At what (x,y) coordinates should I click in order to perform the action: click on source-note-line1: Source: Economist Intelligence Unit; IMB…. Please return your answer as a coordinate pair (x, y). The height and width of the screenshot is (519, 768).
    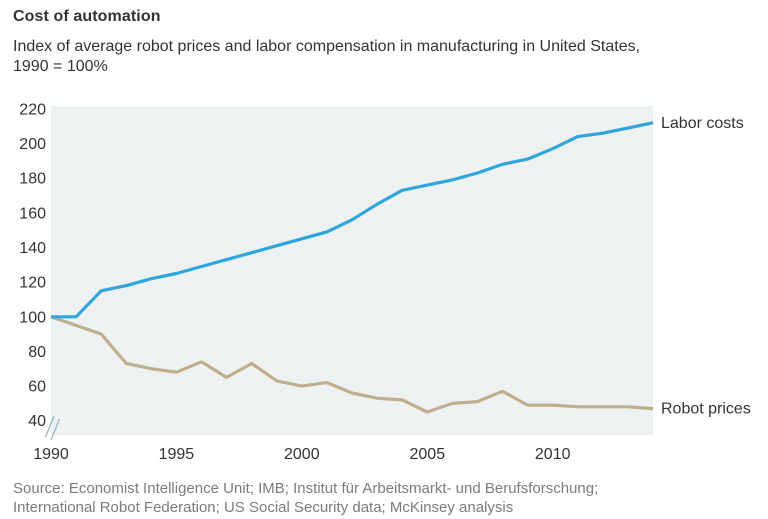
    Looking at the image, I should click on (306, 488).